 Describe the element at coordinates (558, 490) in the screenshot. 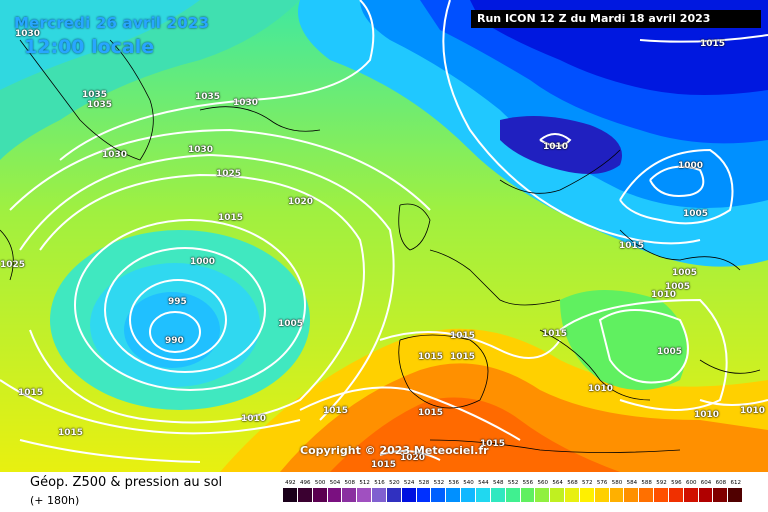

I see `legend-item: 564` at that location.